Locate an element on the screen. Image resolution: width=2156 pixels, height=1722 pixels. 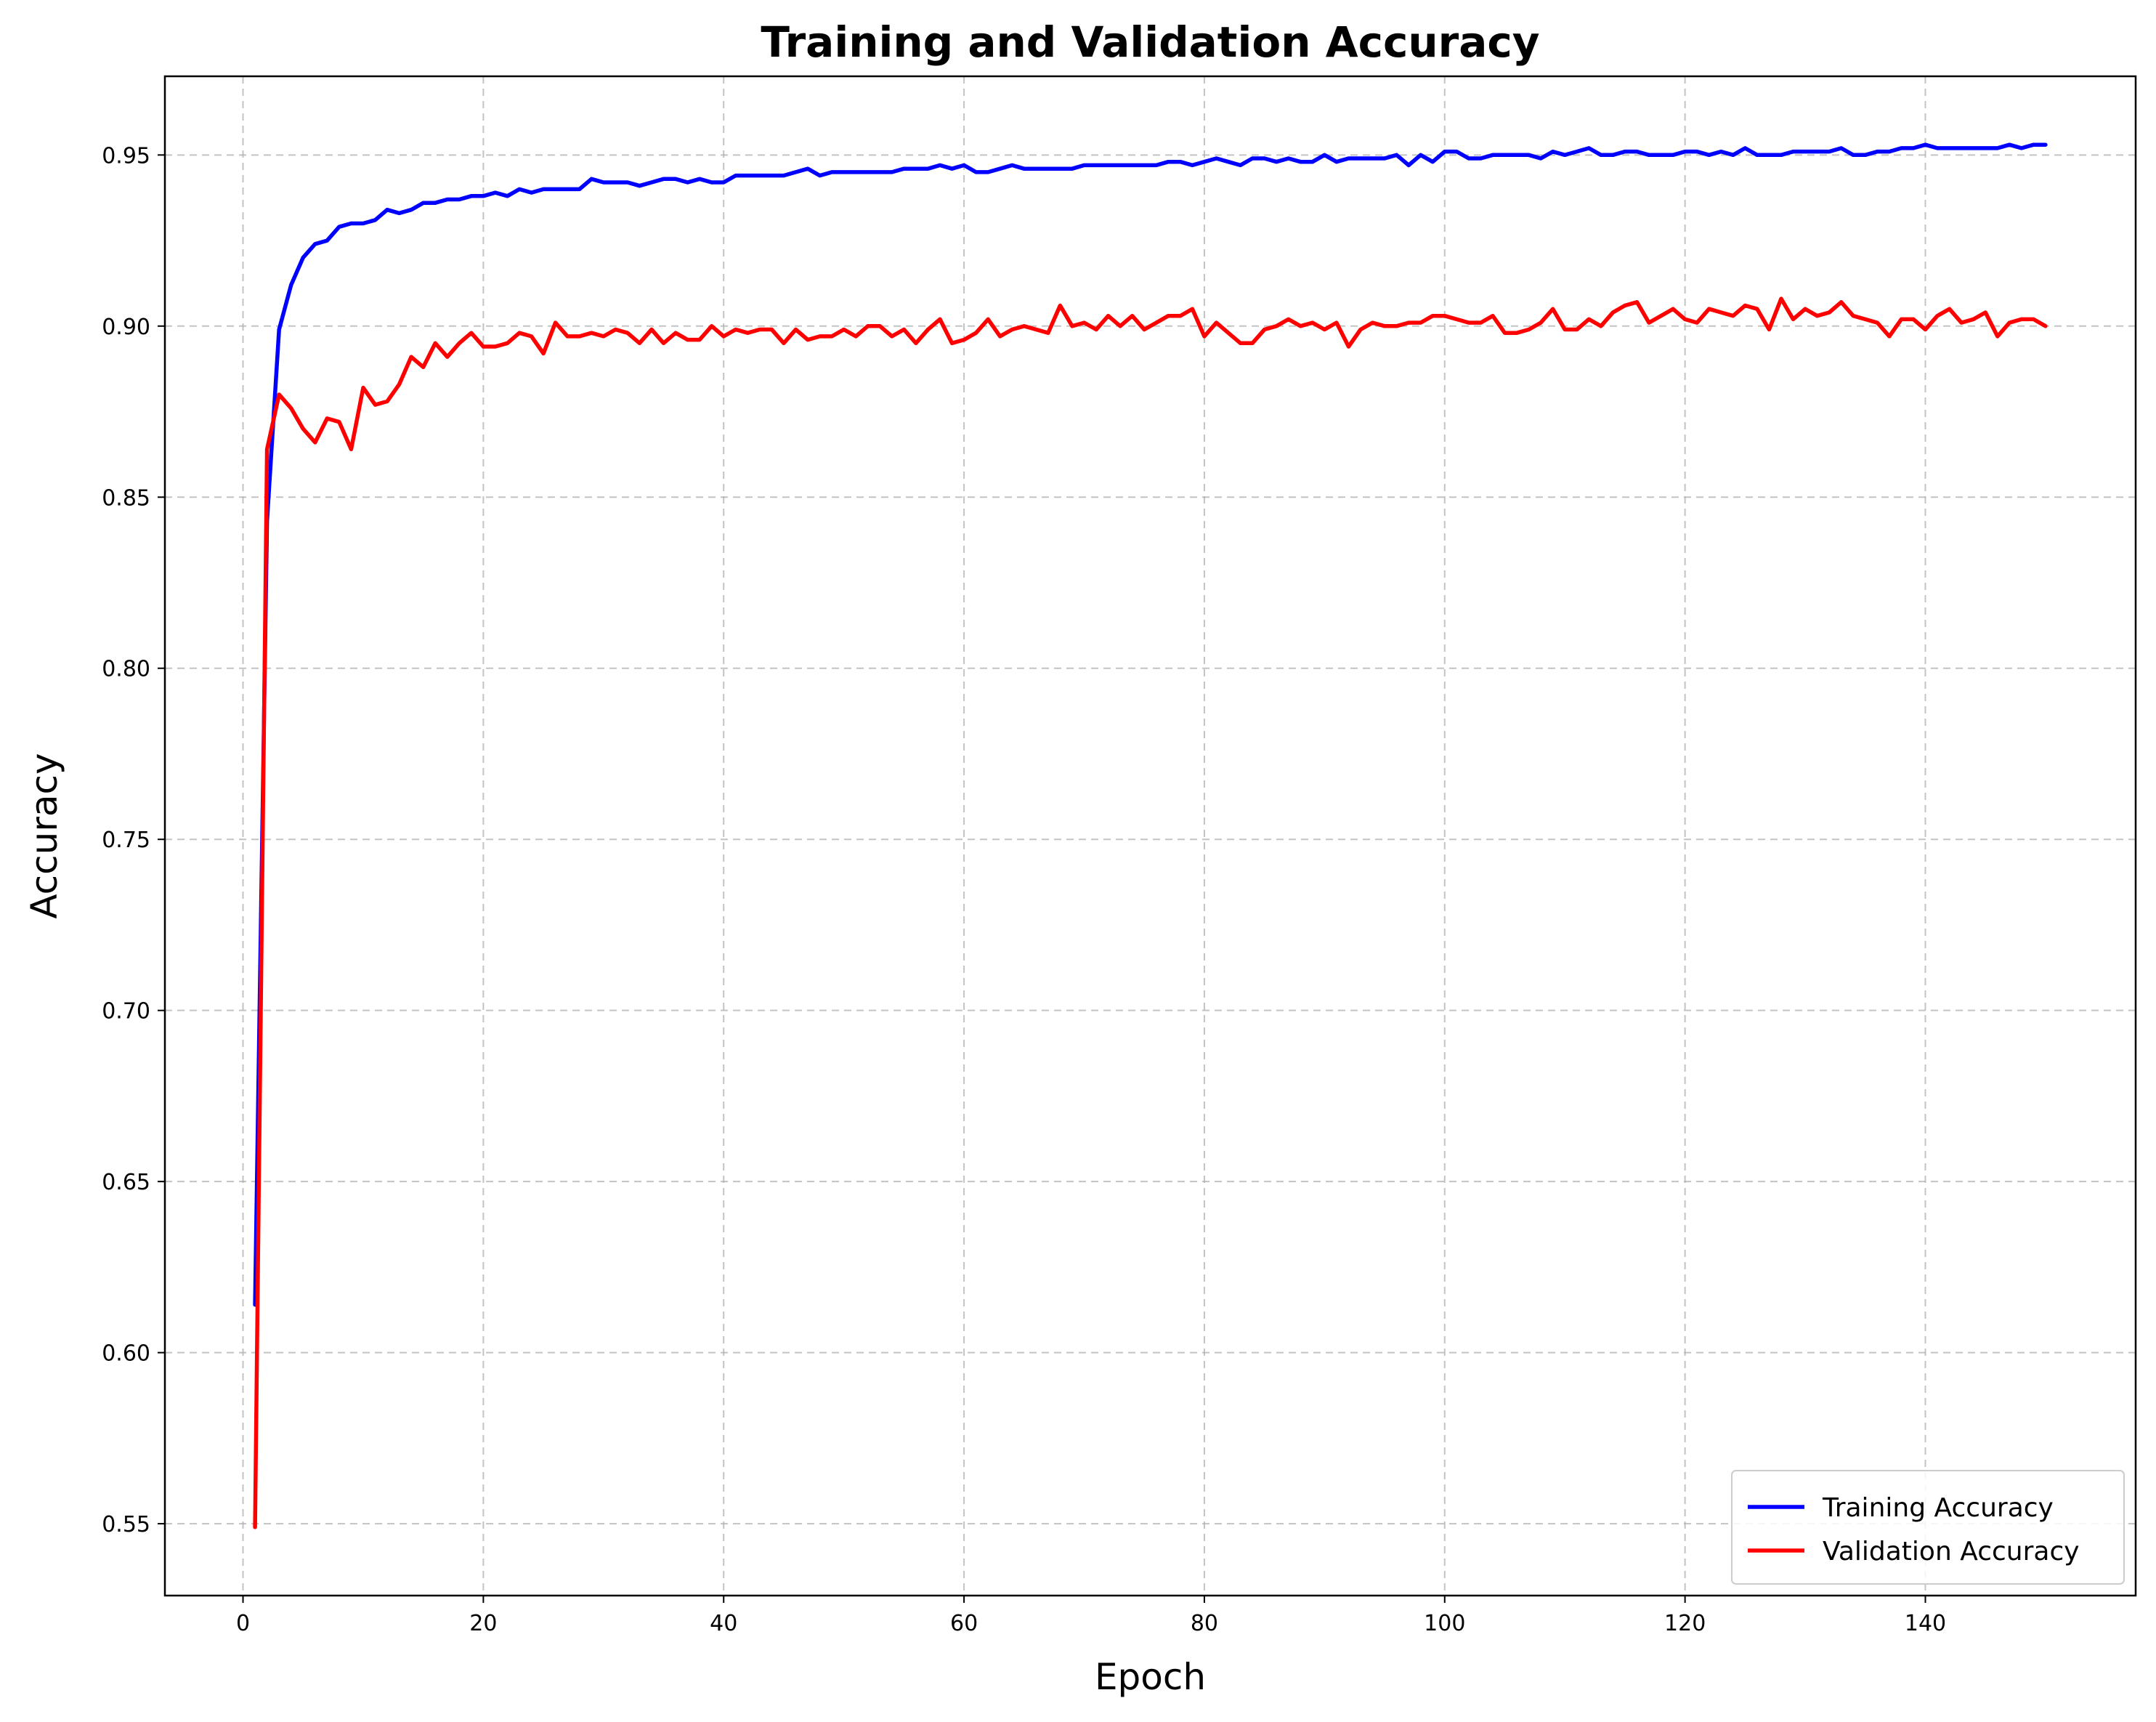
x-tick-label: 20 is located at coordinates (483, 1623).